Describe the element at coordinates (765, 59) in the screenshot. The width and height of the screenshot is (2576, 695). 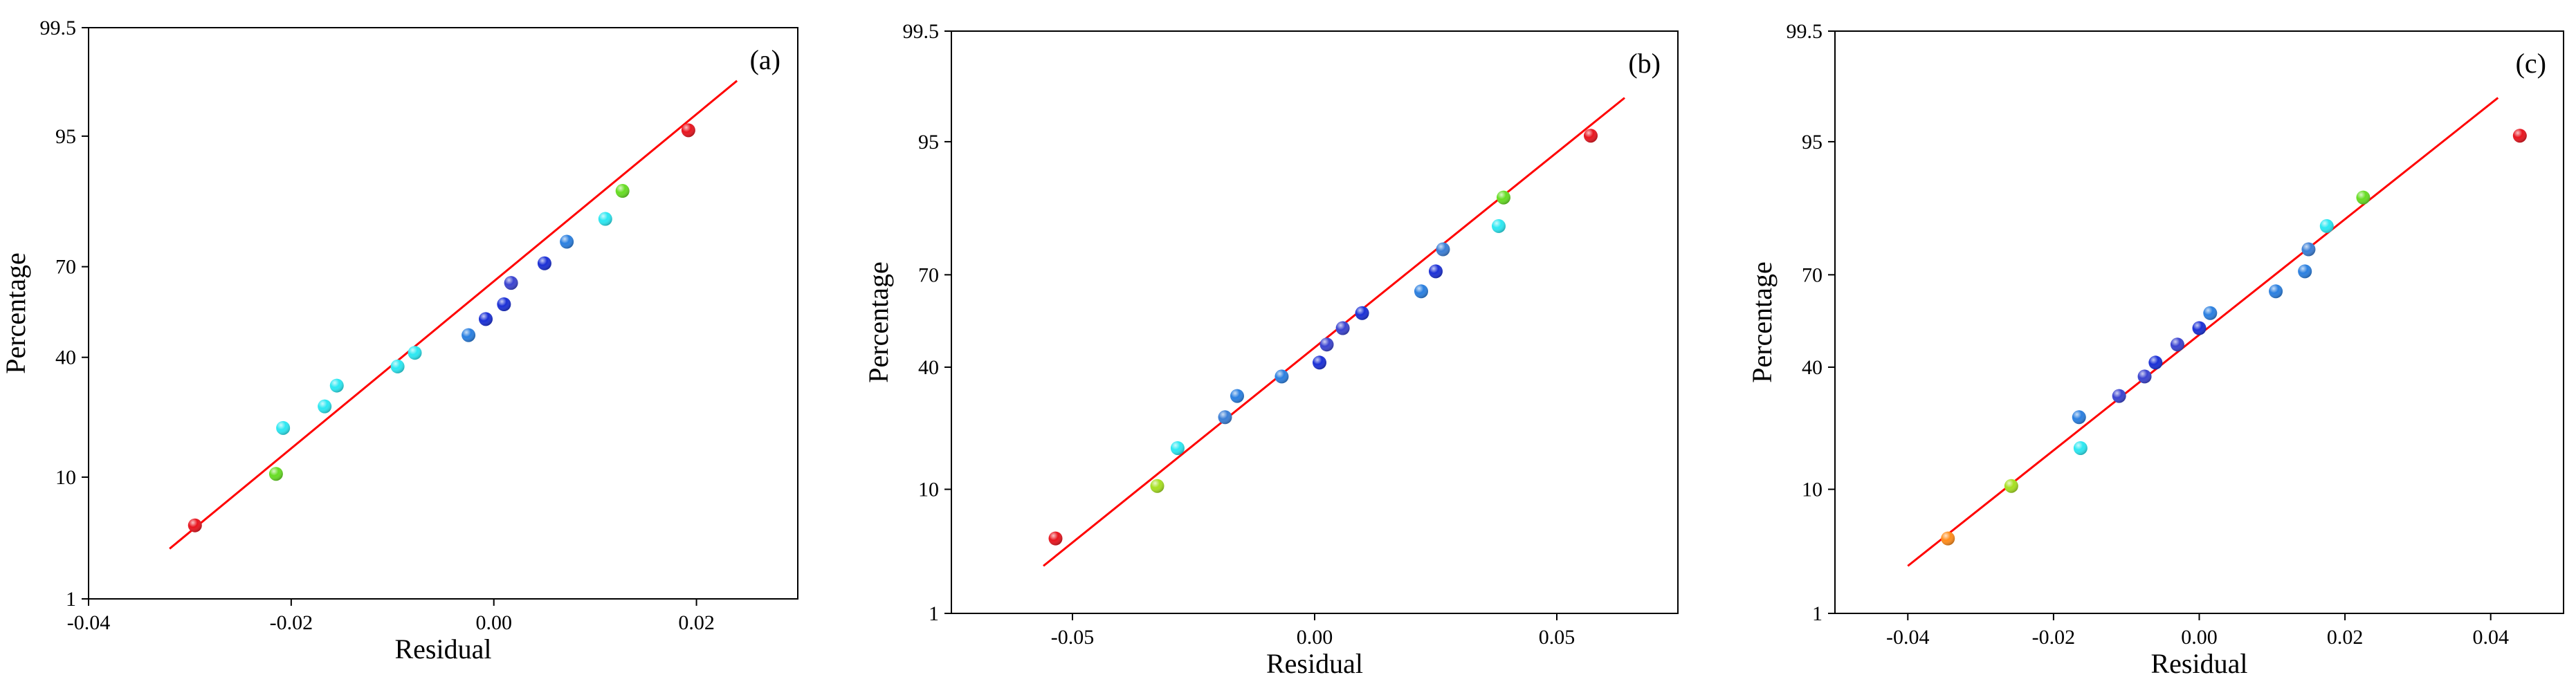
I see `panel-label: (a)` at that location.